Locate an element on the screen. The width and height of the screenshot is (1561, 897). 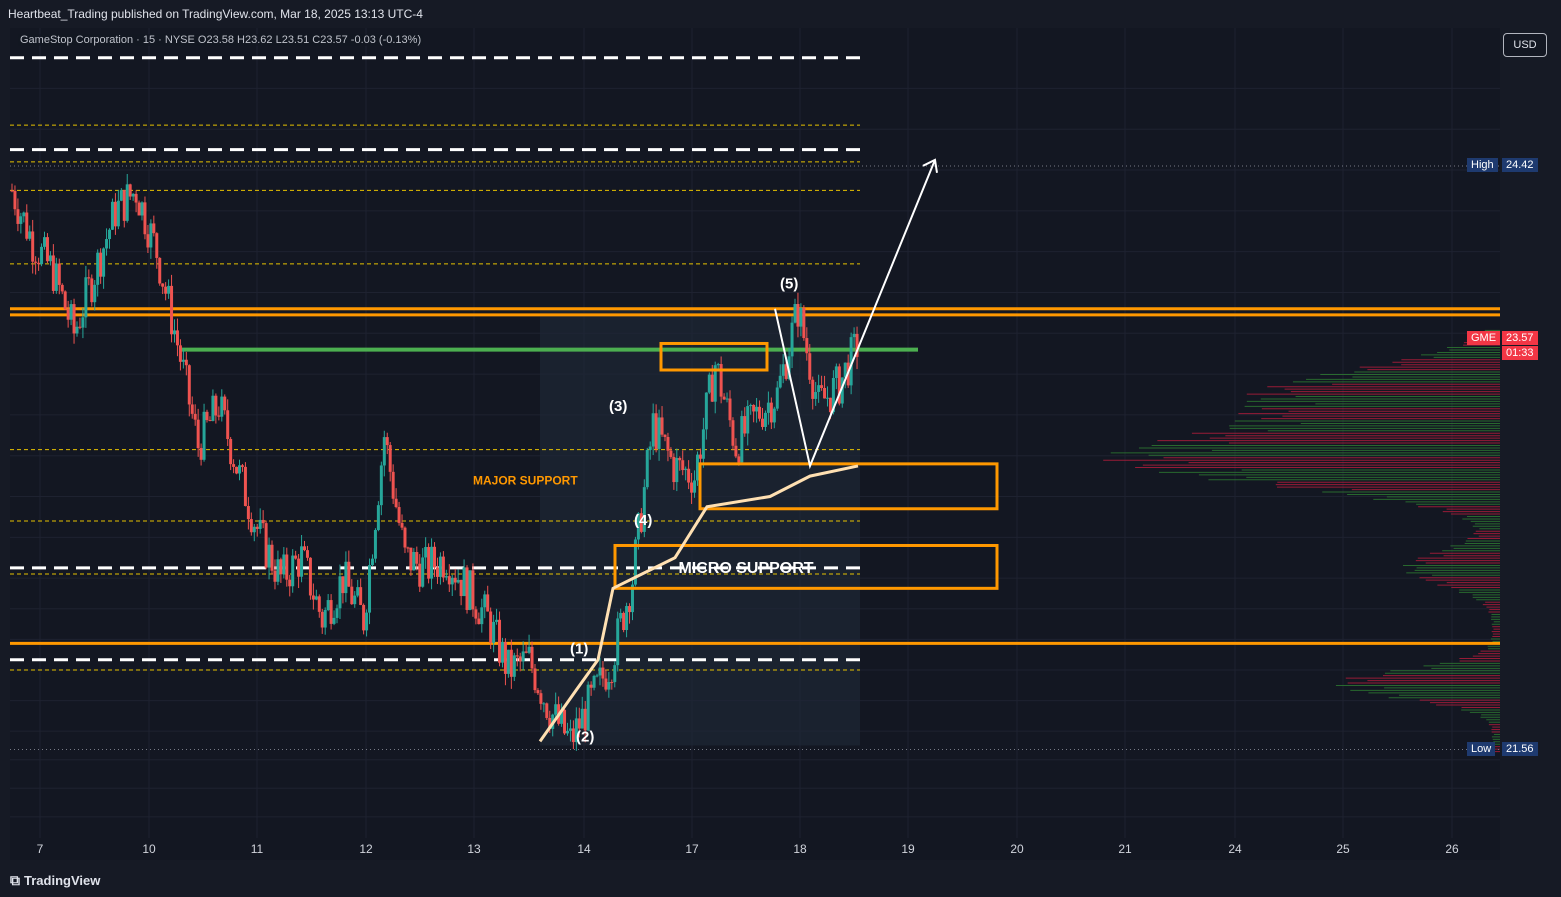
extreme-label-tag: High is located at coordinates (1482, 164).